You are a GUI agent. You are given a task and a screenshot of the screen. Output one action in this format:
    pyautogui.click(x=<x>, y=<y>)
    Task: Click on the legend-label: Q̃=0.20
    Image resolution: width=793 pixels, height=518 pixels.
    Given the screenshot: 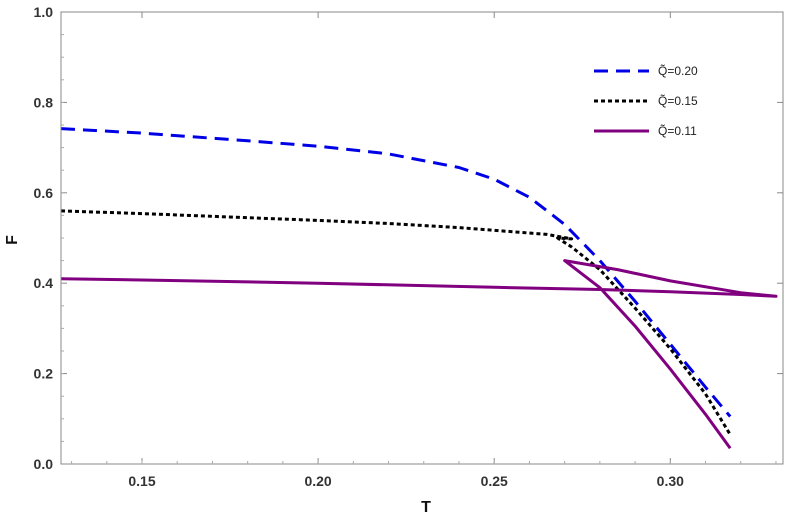 What is the action you would take?
    pyautogui.click(x=678, y=70)
    